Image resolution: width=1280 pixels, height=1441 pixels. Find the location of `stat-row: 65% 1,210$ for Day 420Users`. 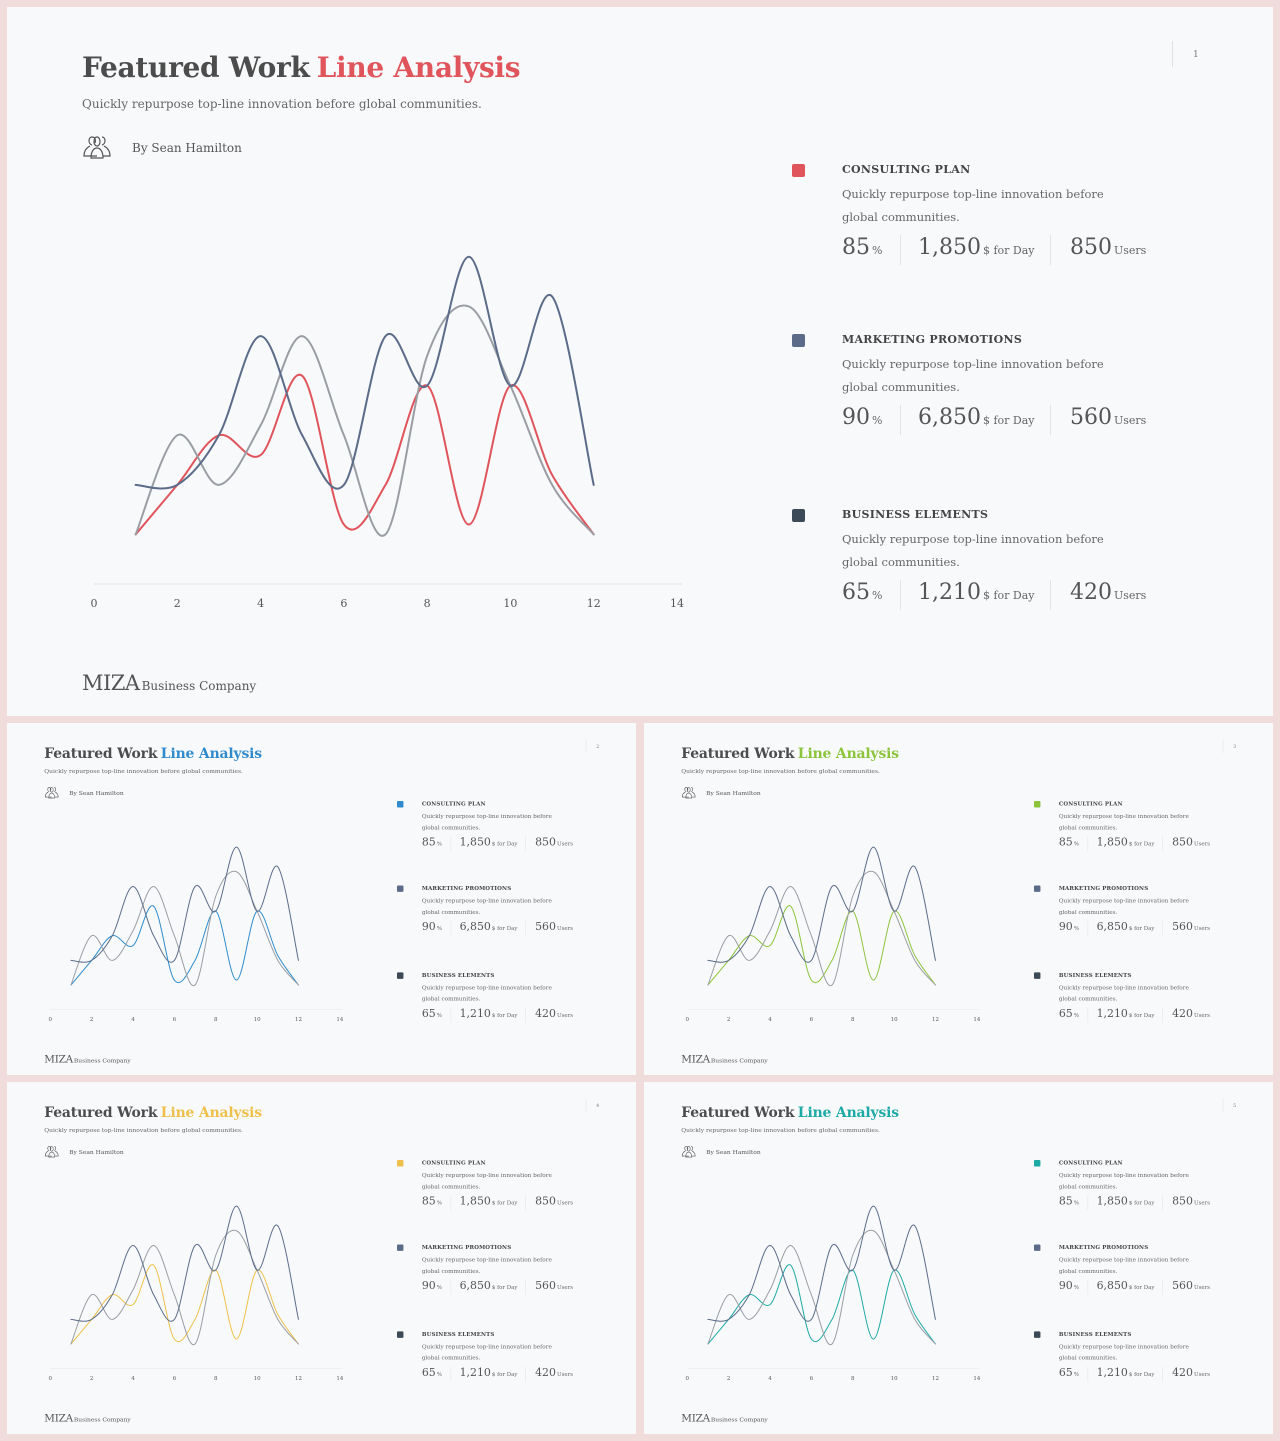

stat-row: 65% 1,210$ for Day 420Users is located at coordinates (521, 1374).